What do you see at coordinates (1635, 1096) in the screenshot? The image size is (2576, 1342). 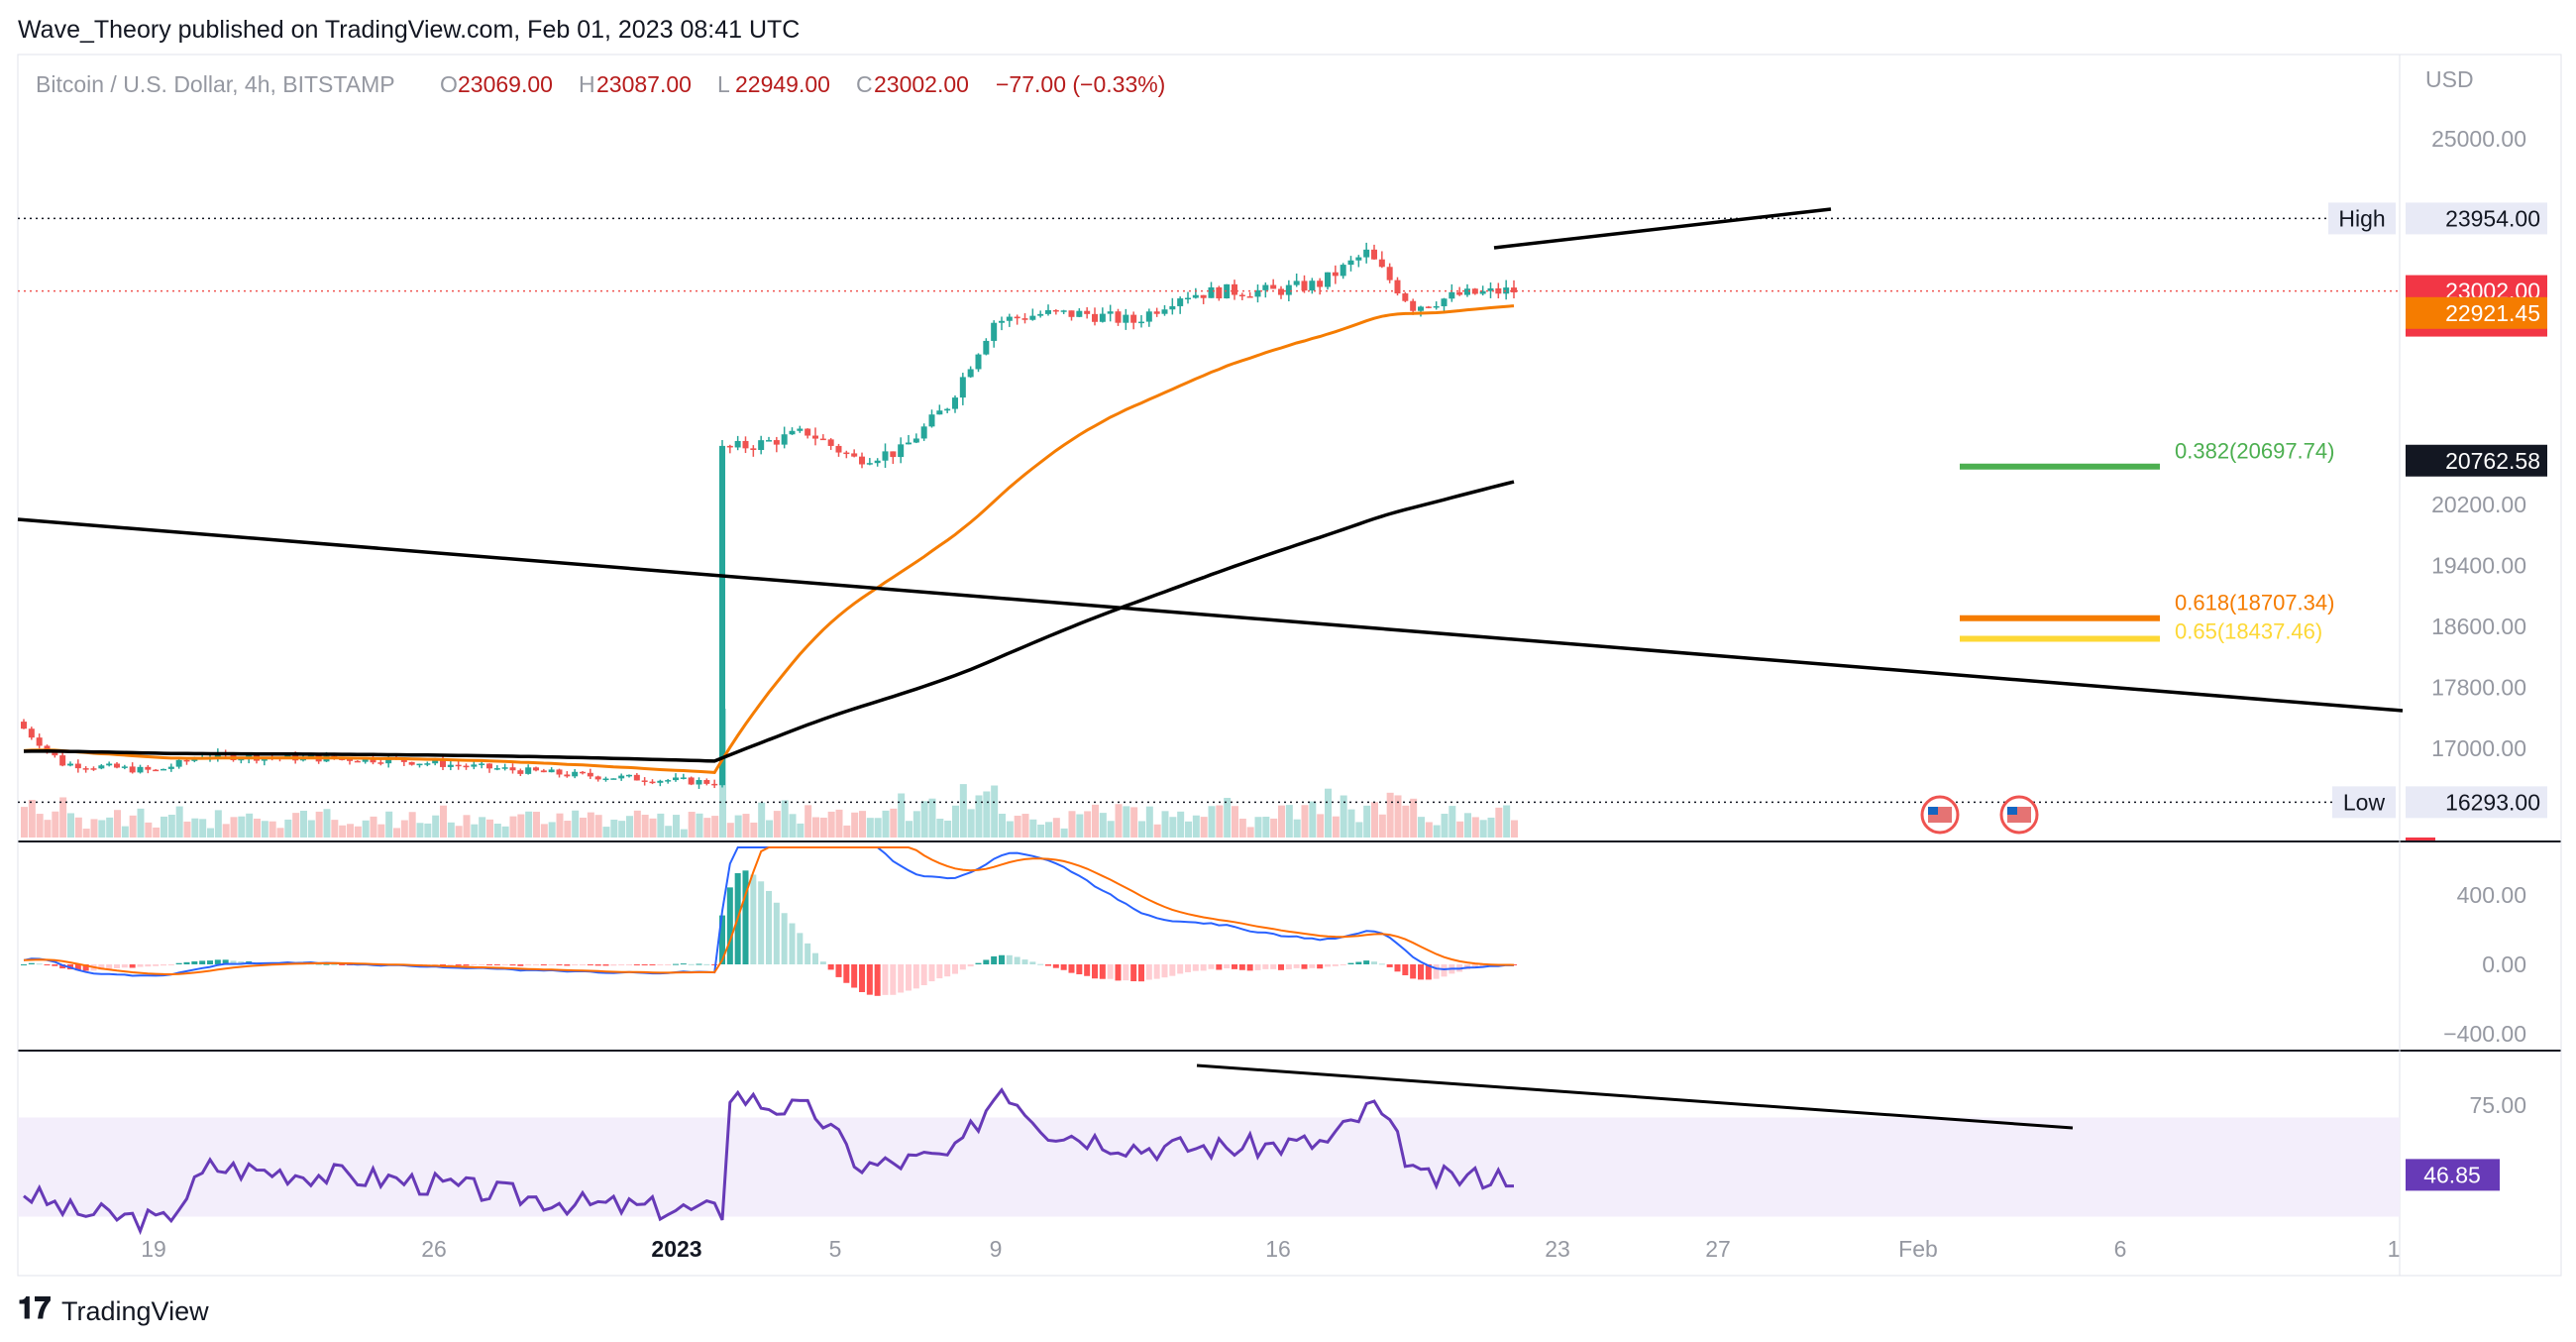 I see `rsi-divergence-line` at bounding box center [1635, 1096].